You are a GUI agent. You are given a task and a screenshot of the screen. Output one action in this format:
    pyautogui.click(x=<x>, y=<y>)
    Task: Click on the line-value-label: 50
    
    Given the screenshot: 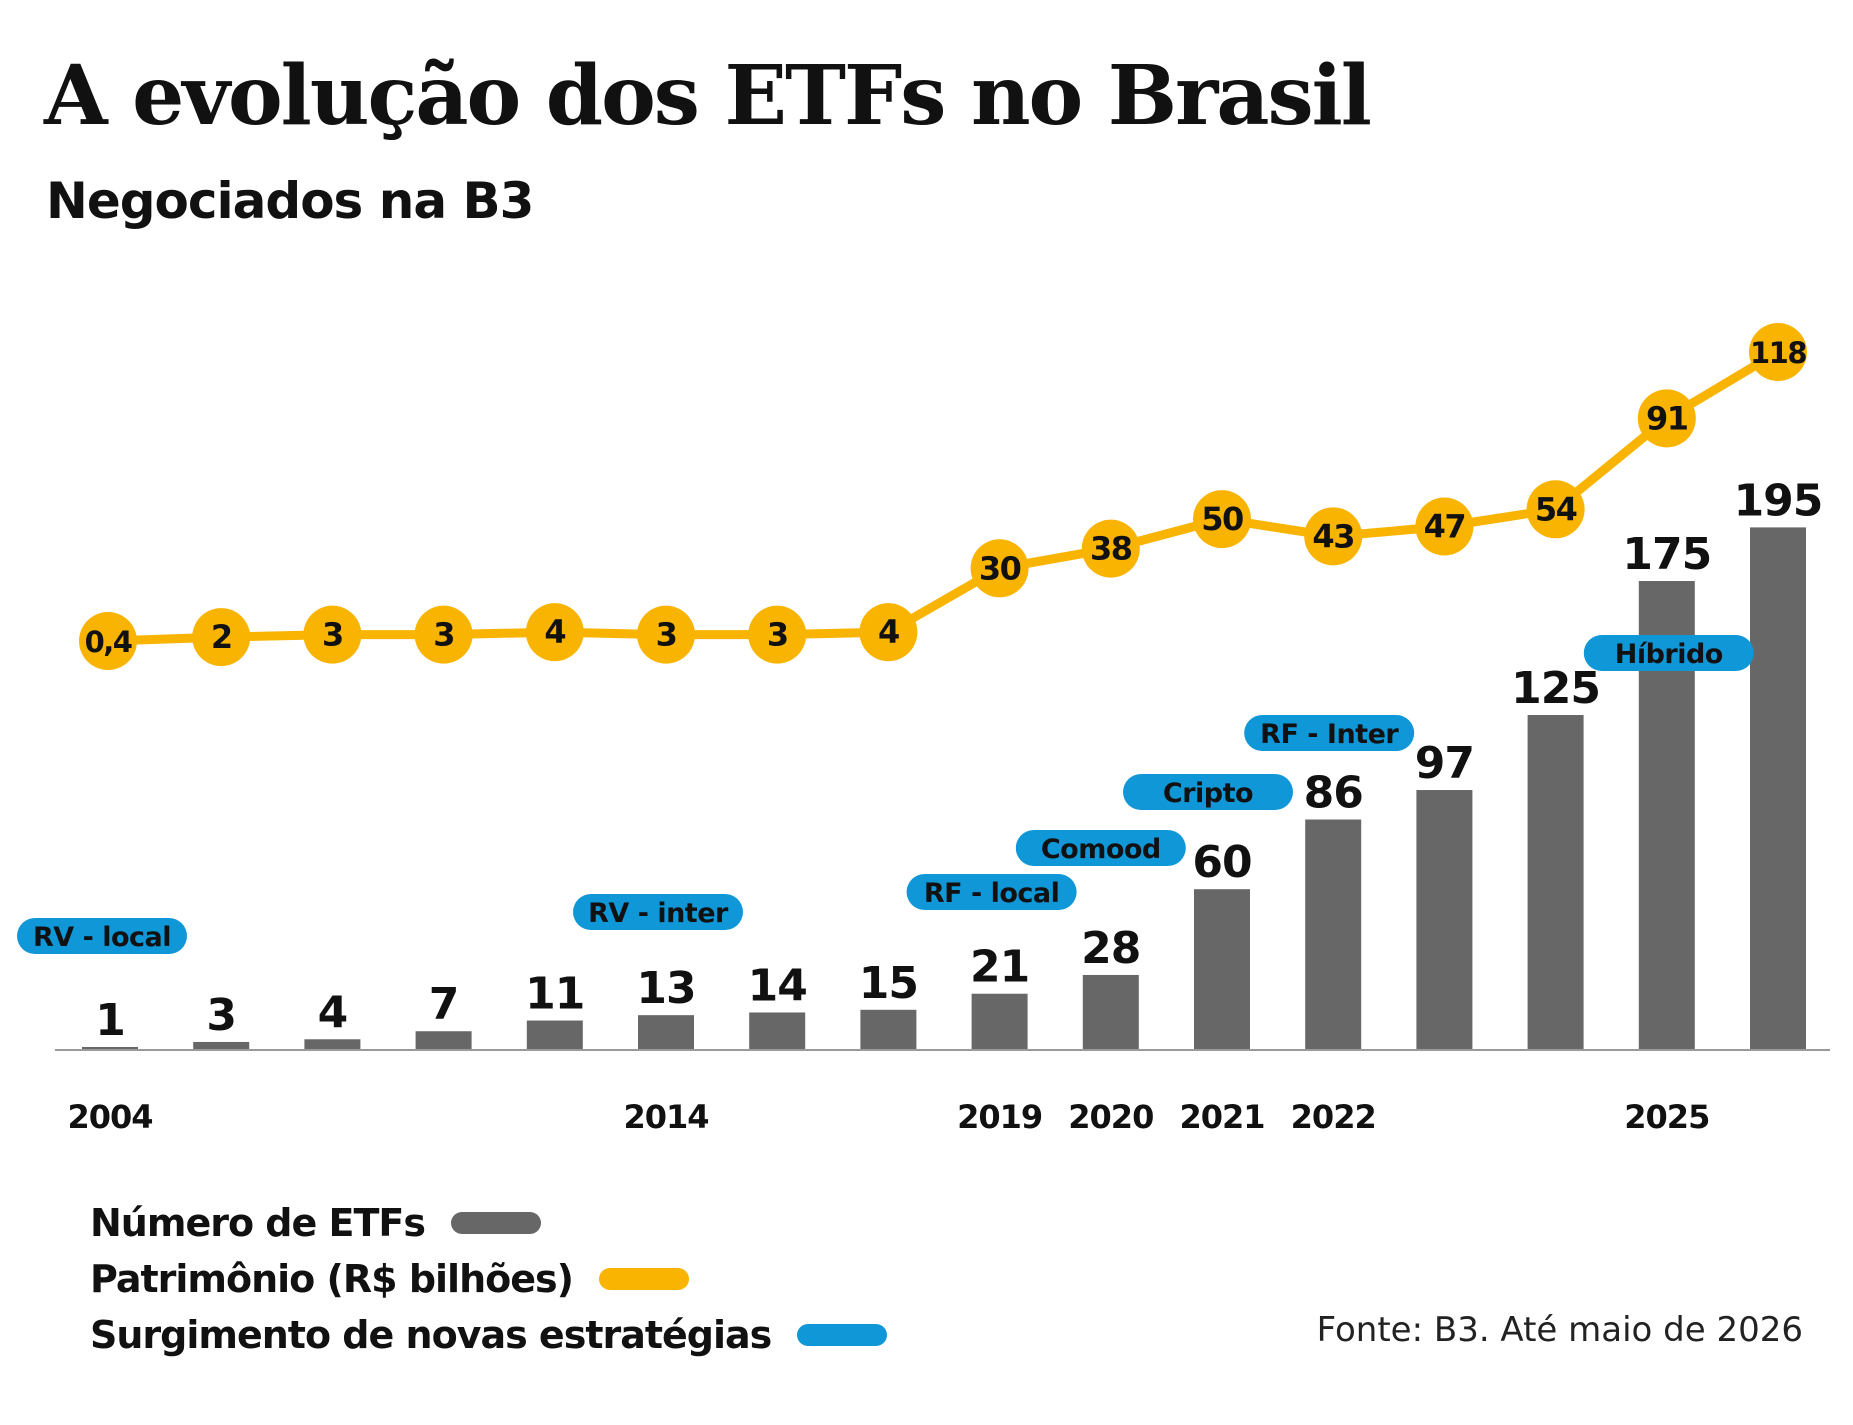 What is the action you would take?
    pyautogui.click(x=1222, y=519)
    